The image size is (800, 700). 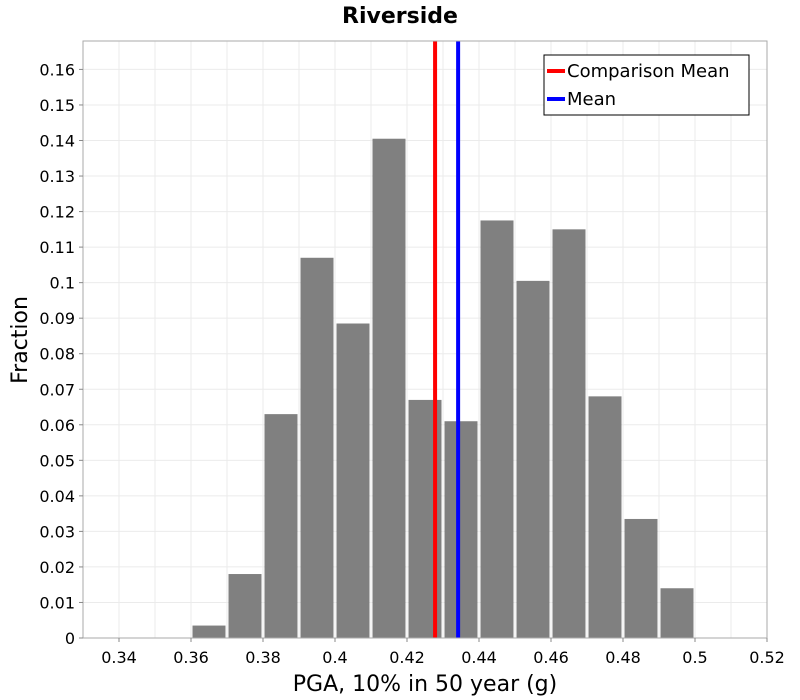 I want to click on y-tick-label: 0.14, so click(x=57, y=141).